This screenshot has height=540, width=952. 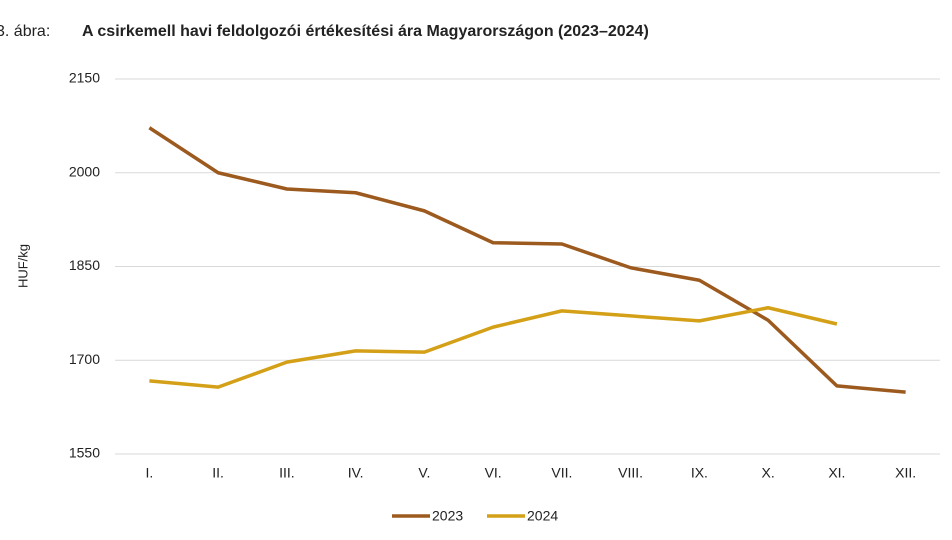 What do you see at coordinates (630, 473) in the screenshot?
I see `x-tick-label: VIII.` at bounding box center [630, 473].